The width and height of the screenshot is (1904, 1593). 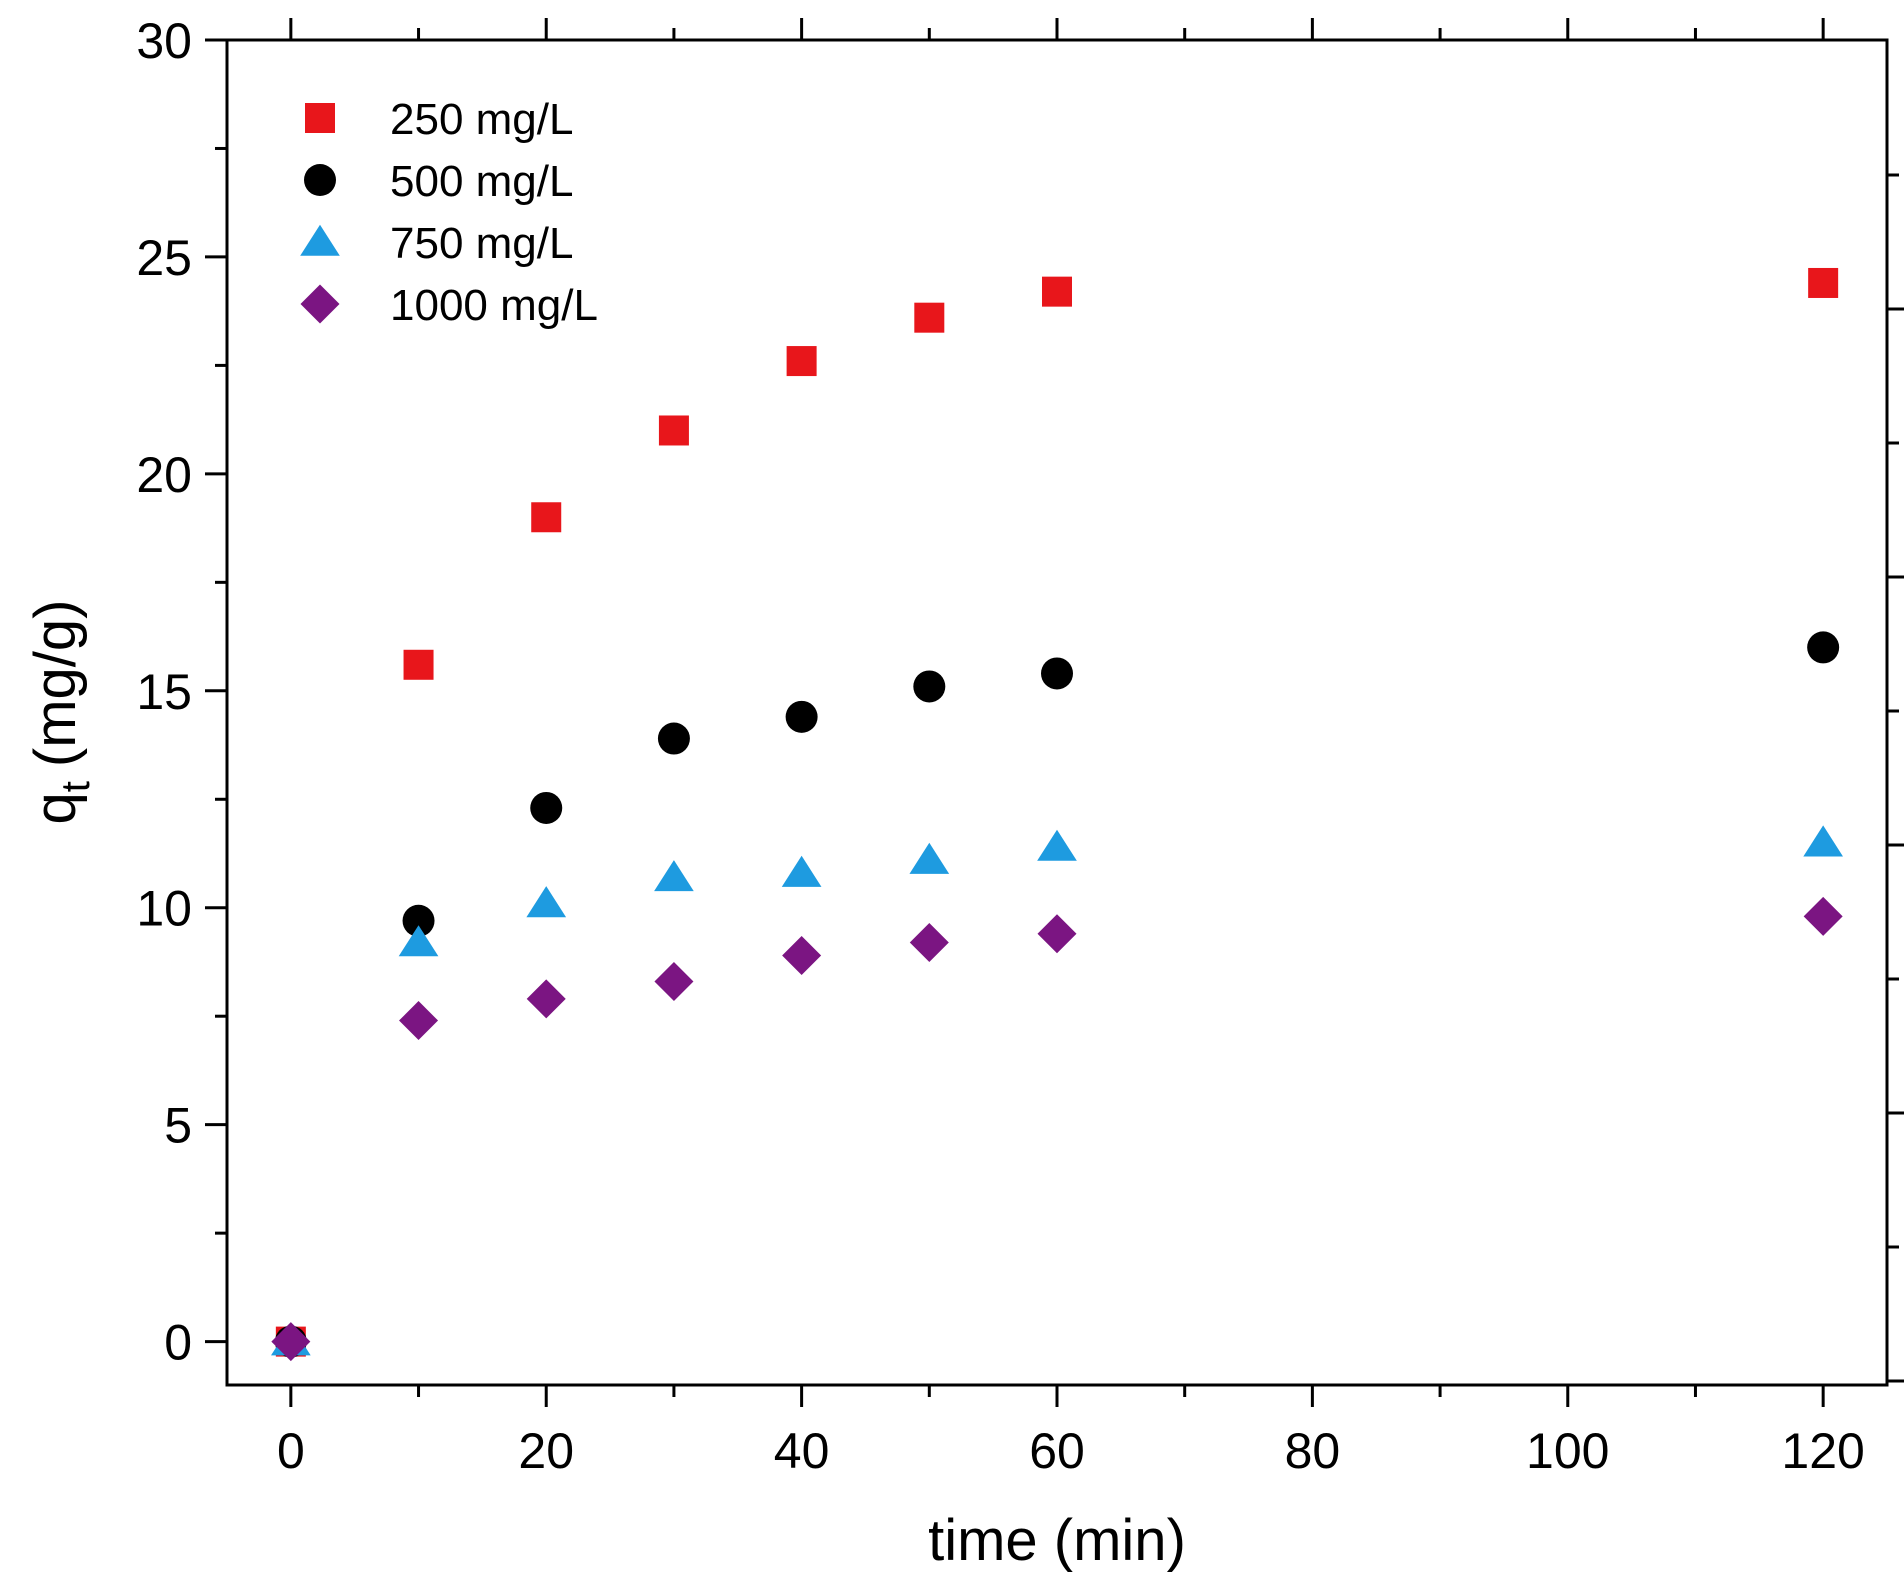 What do you see at coordinates (164, 475) in the screenshot?
I see `y-tick-label: 20` at bounding box center [164, 475].